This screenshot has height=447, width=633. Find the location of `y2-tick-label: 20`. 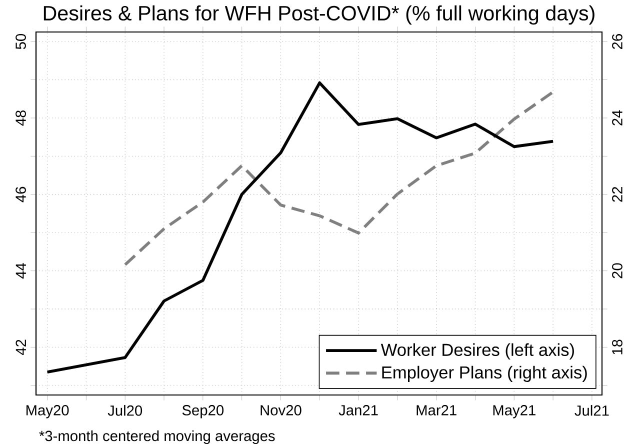

y2-tick-label: 20 is located at coordinates (617, 270).